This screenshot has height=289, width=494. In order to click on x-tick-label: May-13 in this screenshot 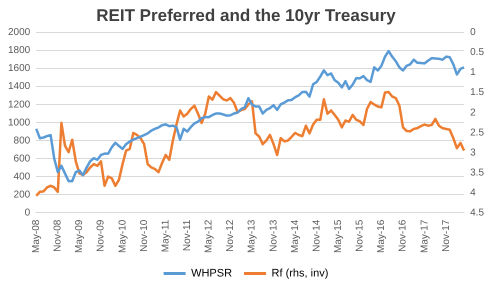, I will do `click(252, 236)`.